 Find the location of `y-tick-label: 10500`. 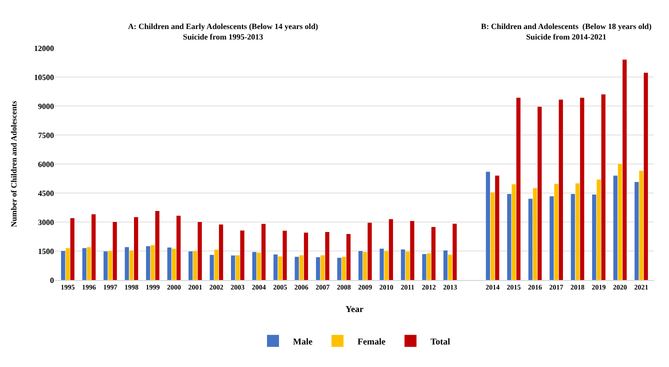

y-tick-label: 10500 is located at coordinates (44, 77).